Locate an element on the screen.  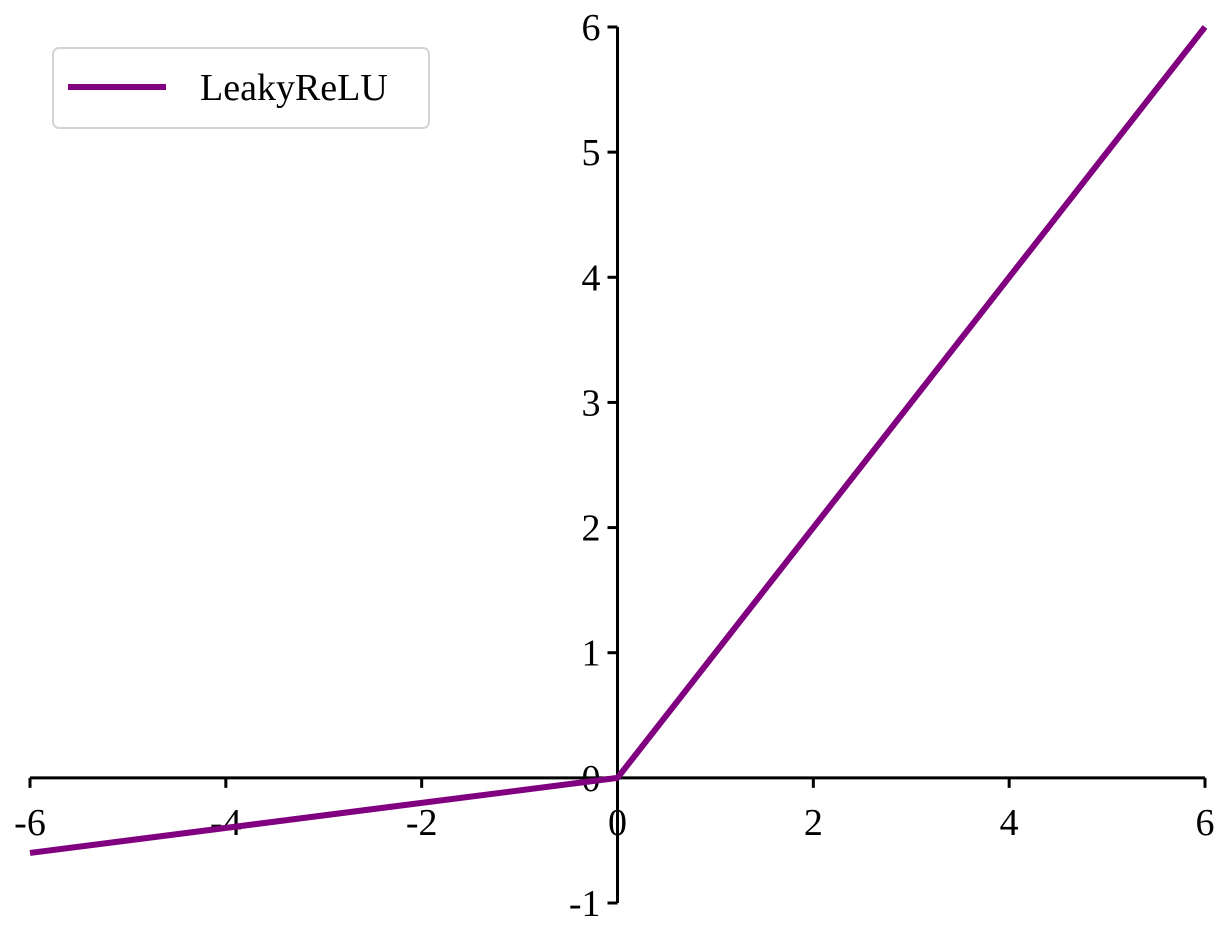
x-tick-label: -4 is located at coordinates (226, 823).